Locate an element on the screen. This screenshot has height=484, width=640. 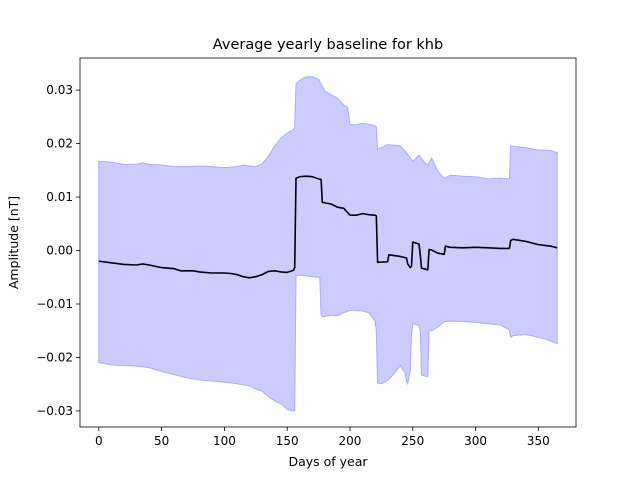
x-axis-label: Days of year is located at coordinates (328, 461).